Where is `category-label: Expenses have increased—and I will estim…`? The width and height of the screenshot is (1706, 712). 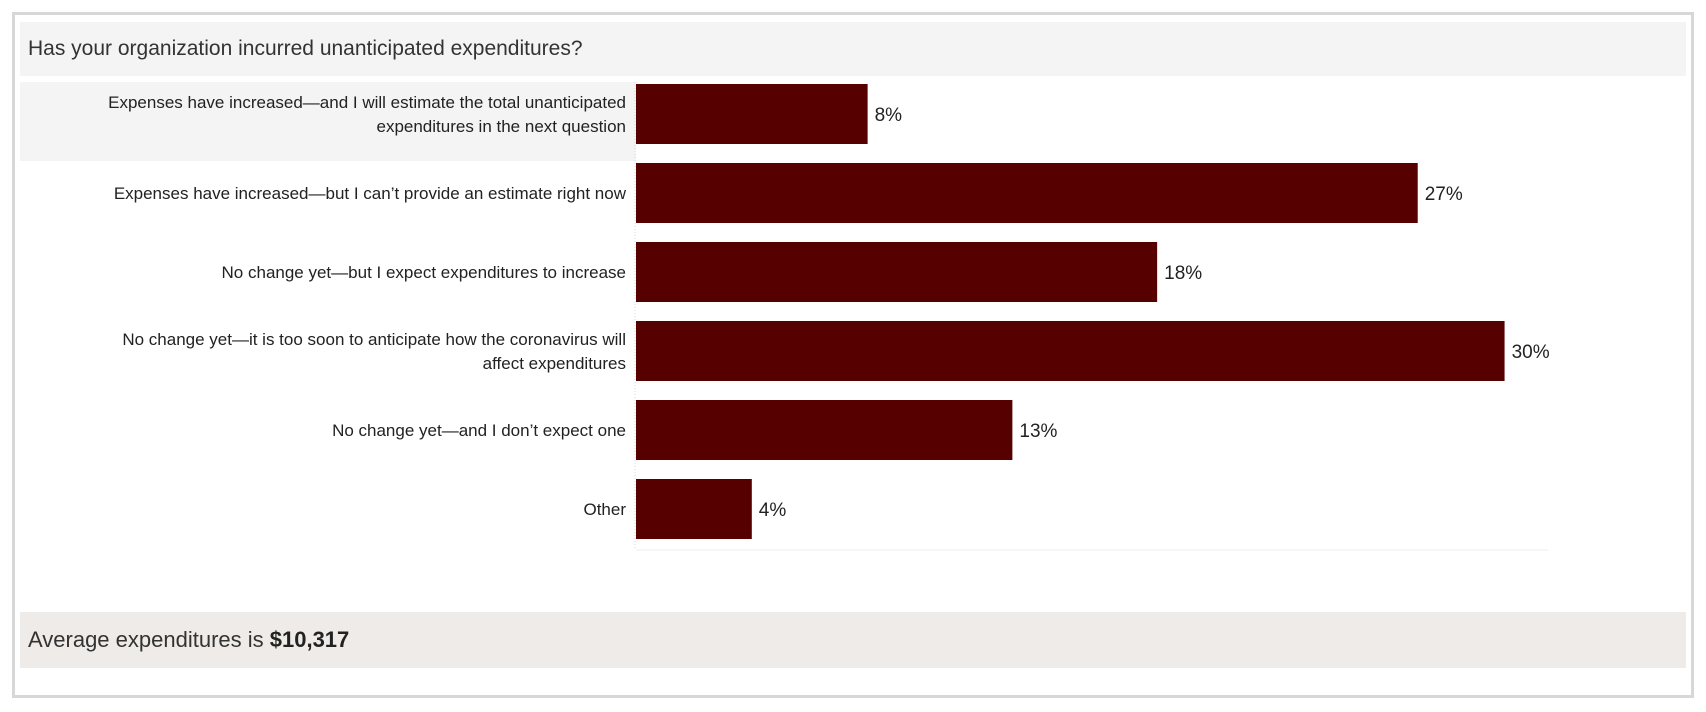 category-label: Expenses have increased—and I will estim… is located at coordinates (367, 114).